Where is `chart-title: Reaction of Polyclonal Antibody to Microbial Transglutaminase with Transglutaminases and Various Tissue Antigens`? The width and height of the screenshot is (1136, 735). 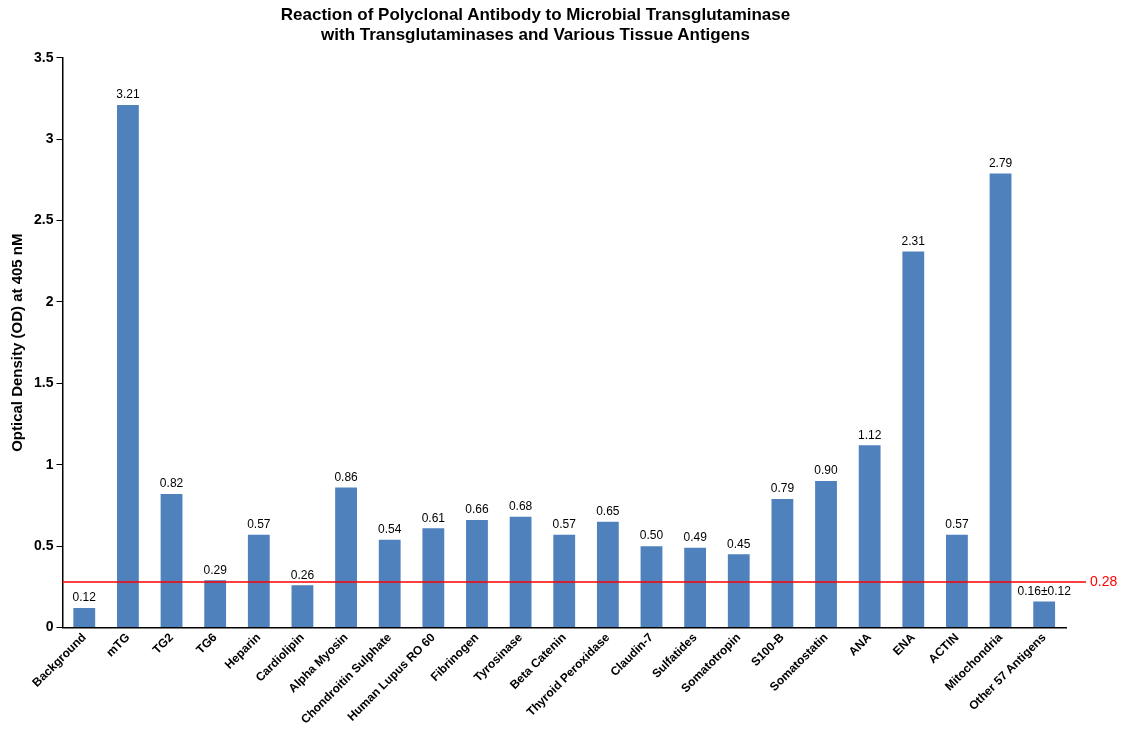
chart-title: Reaction of Polyclonal Antibody to Microbial Transglutaminase with Transglutaminases and Various Tissue Antigens is located at coordinates (535, 24).